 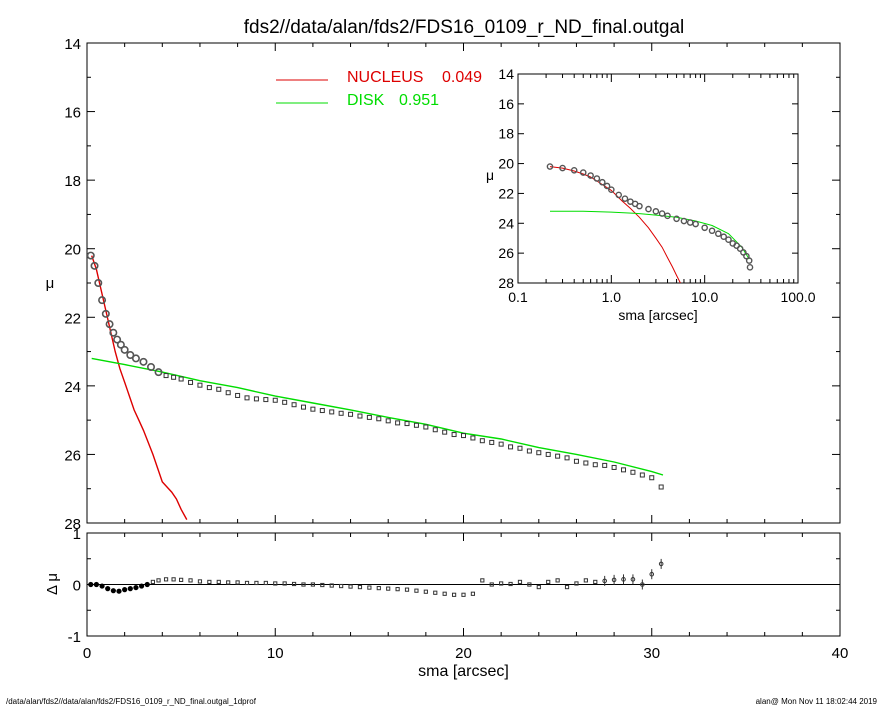 What do you see at coordinates (87, 653) in the screenshot?
I see `residual-xtick-label: 0` at bounding box center [87, 653].